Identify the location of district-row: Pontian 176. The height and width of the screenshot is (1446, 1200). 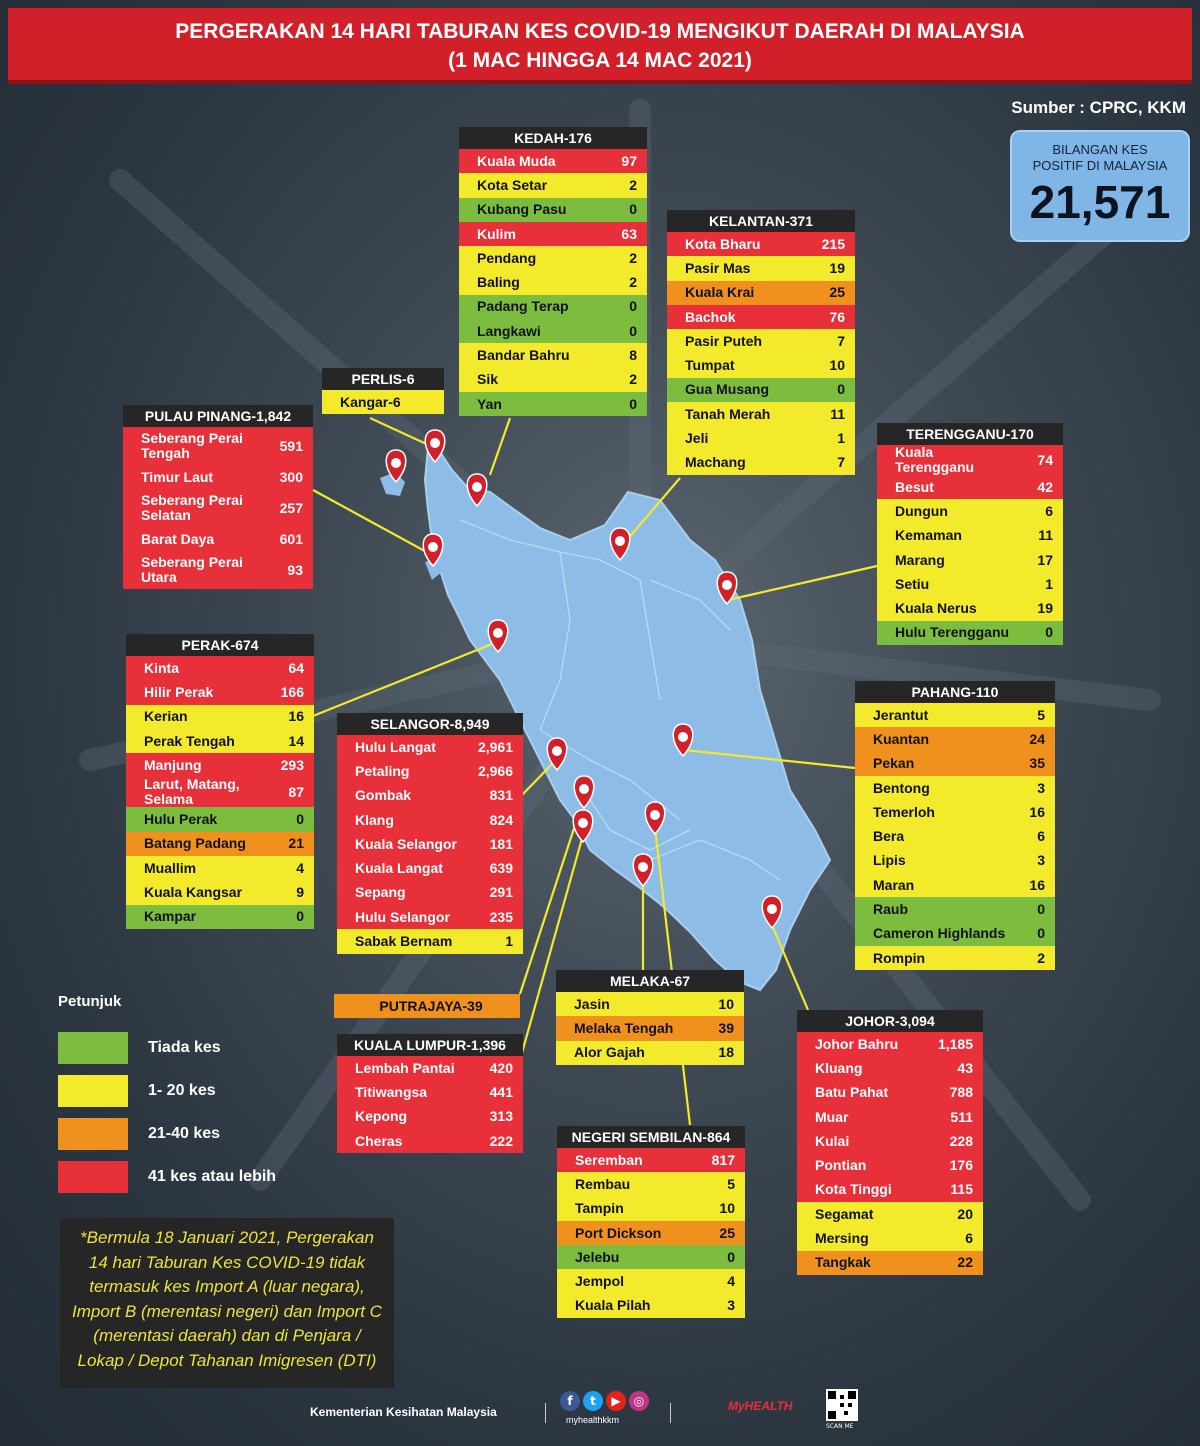
(890, 1165).